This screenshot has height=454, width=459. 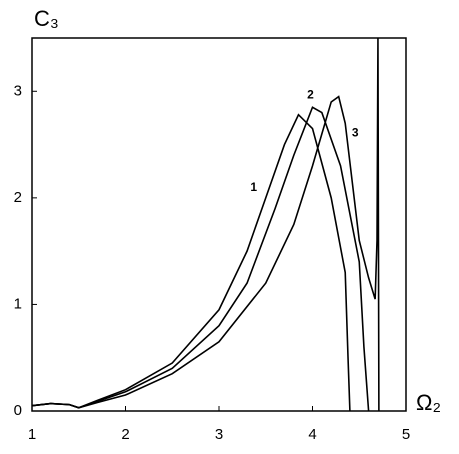 What do you see at coordinates (406, 434) in the screenshot?
I see `x-tick-label: 5` at bounding box center [406, 434].